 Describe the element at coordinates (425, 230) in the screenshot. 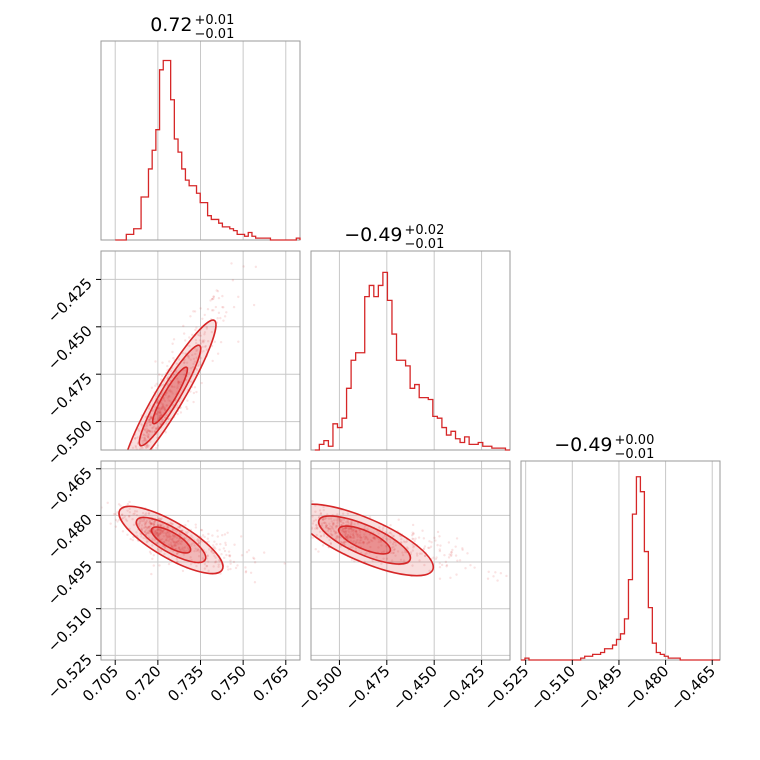

I see `title-upper: +0.02` at that location.